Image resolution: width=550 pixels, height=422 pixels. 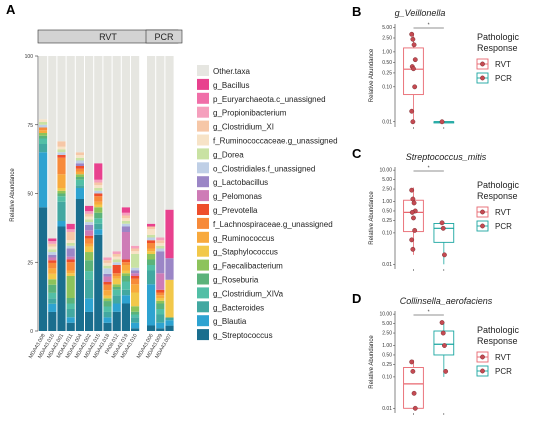 I want to click on y-tick-label: 0.01, so click(x=387, y=265).